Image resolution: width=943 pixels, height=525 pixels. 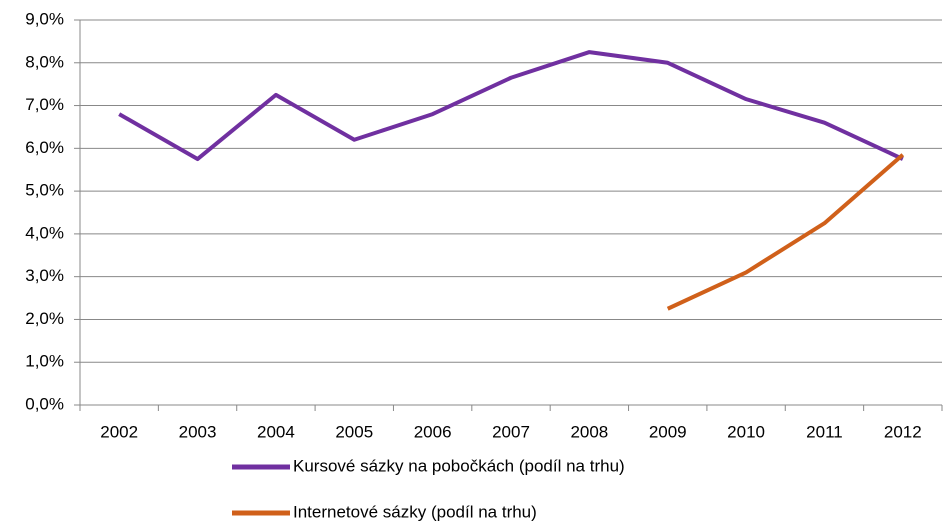 What do you see at coordinates (44, 147) in the screenshot?
I see `y-tick-label: 6,0%` at bounding box center [44, 147].